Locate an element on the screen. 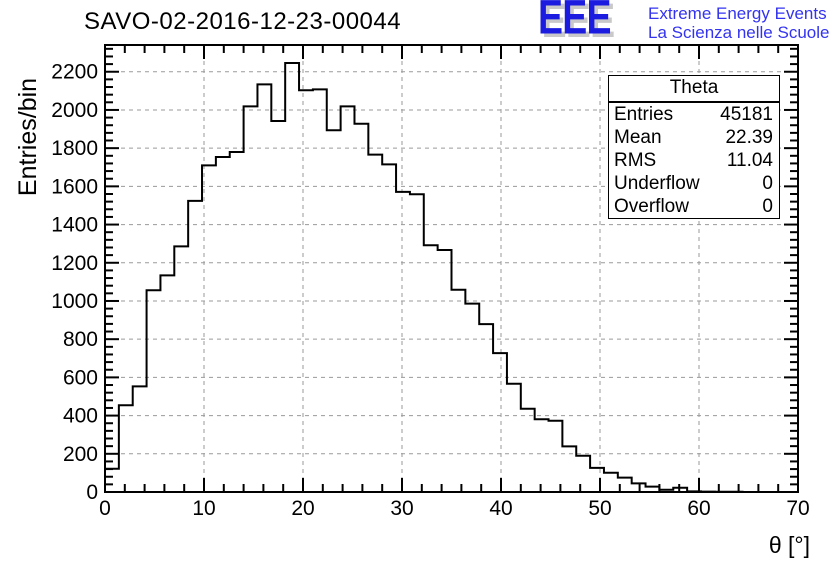 The height and width of the screenshot is (572, 836). stats-row: Overflow 0 is located at coordinates (694, 206).